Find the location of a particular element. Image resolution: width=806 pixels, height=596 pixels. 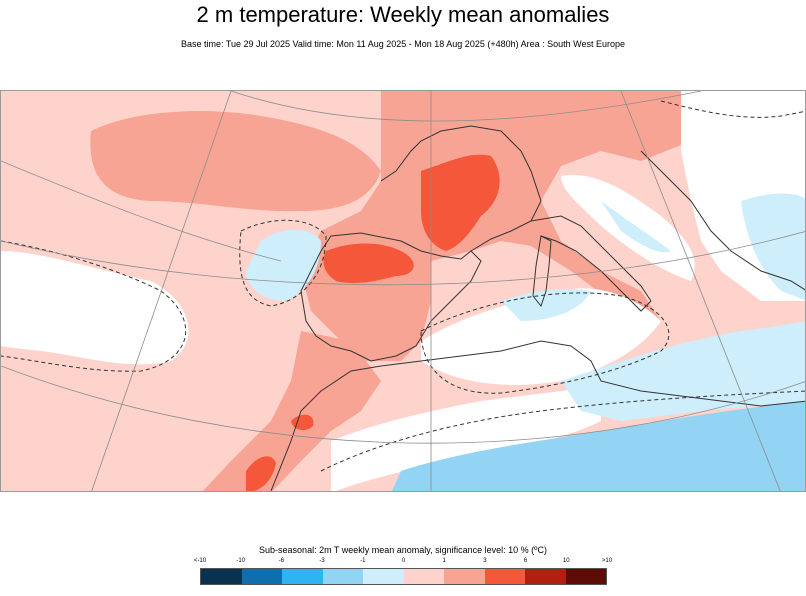

chart-title: 2 m temperature: Weekly mean anomalies is located at coordinates (403, 14).